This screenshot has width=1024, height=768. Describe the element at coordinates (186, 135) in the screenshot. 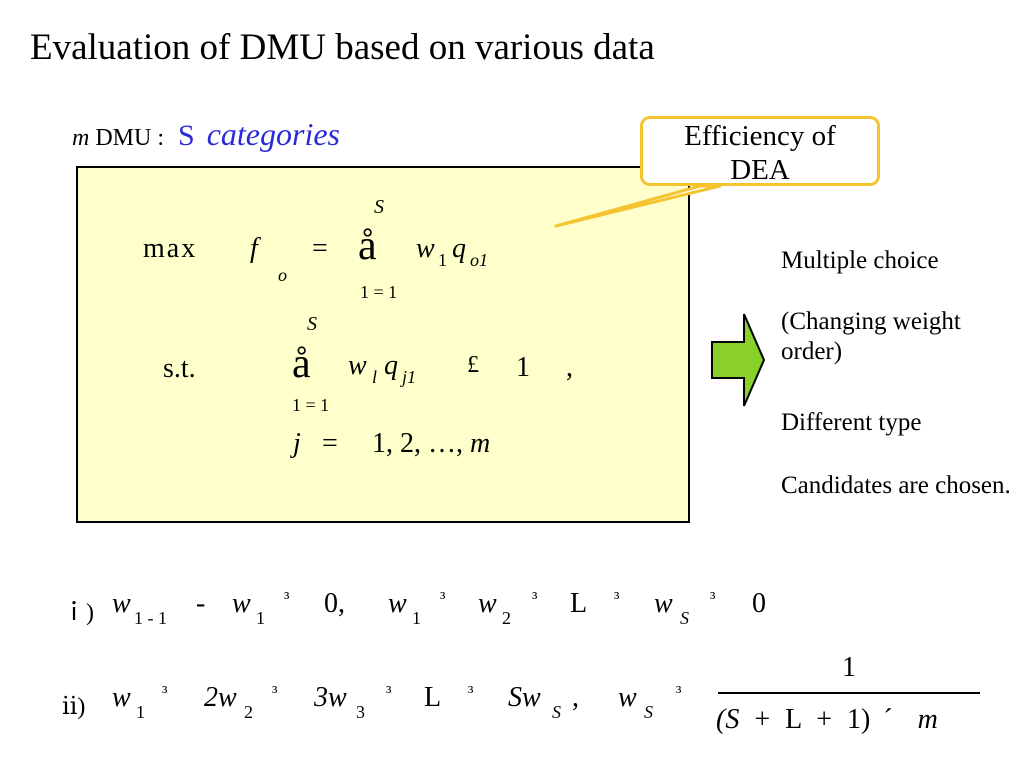

I see `intro-s: S` at that location.